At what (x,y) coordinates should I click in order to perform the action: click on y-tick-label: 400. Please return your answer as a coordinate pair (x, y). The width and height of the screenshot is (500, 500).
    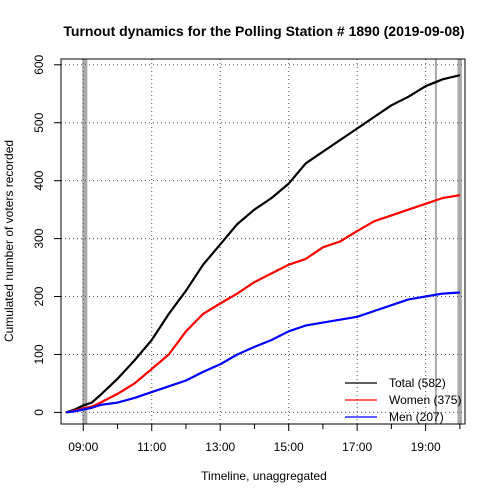
    Looking at the image, I should click on (39, 180).